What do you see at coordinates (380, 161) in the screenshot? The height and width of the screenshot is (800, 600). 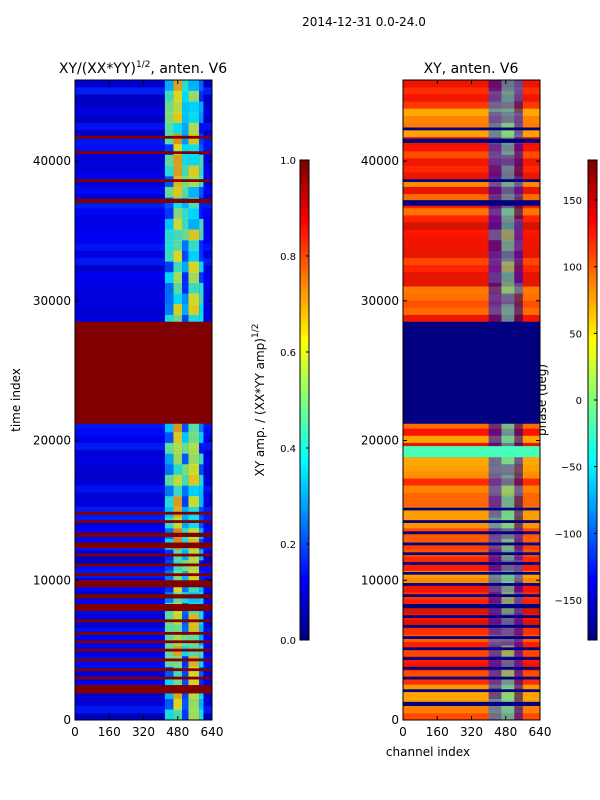 I see `y-tick-label: 40000` at bounding box center [380, 161].